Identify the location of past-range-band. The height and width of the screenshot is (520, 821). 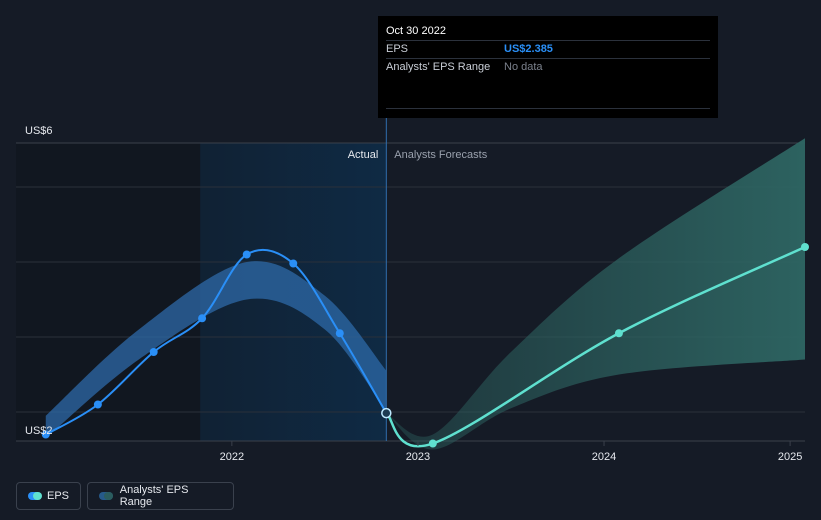
(216, 350).